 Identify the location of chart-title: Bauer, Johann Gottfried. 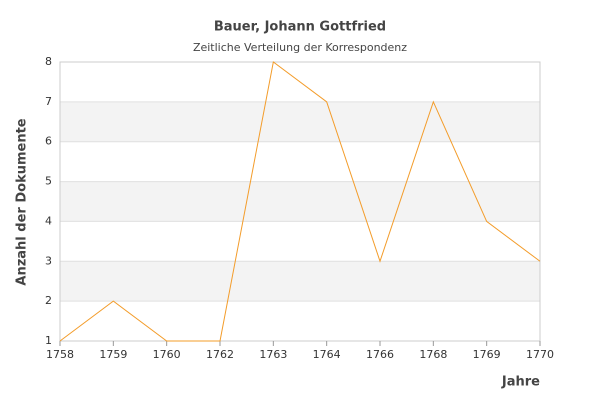
(300, 27).